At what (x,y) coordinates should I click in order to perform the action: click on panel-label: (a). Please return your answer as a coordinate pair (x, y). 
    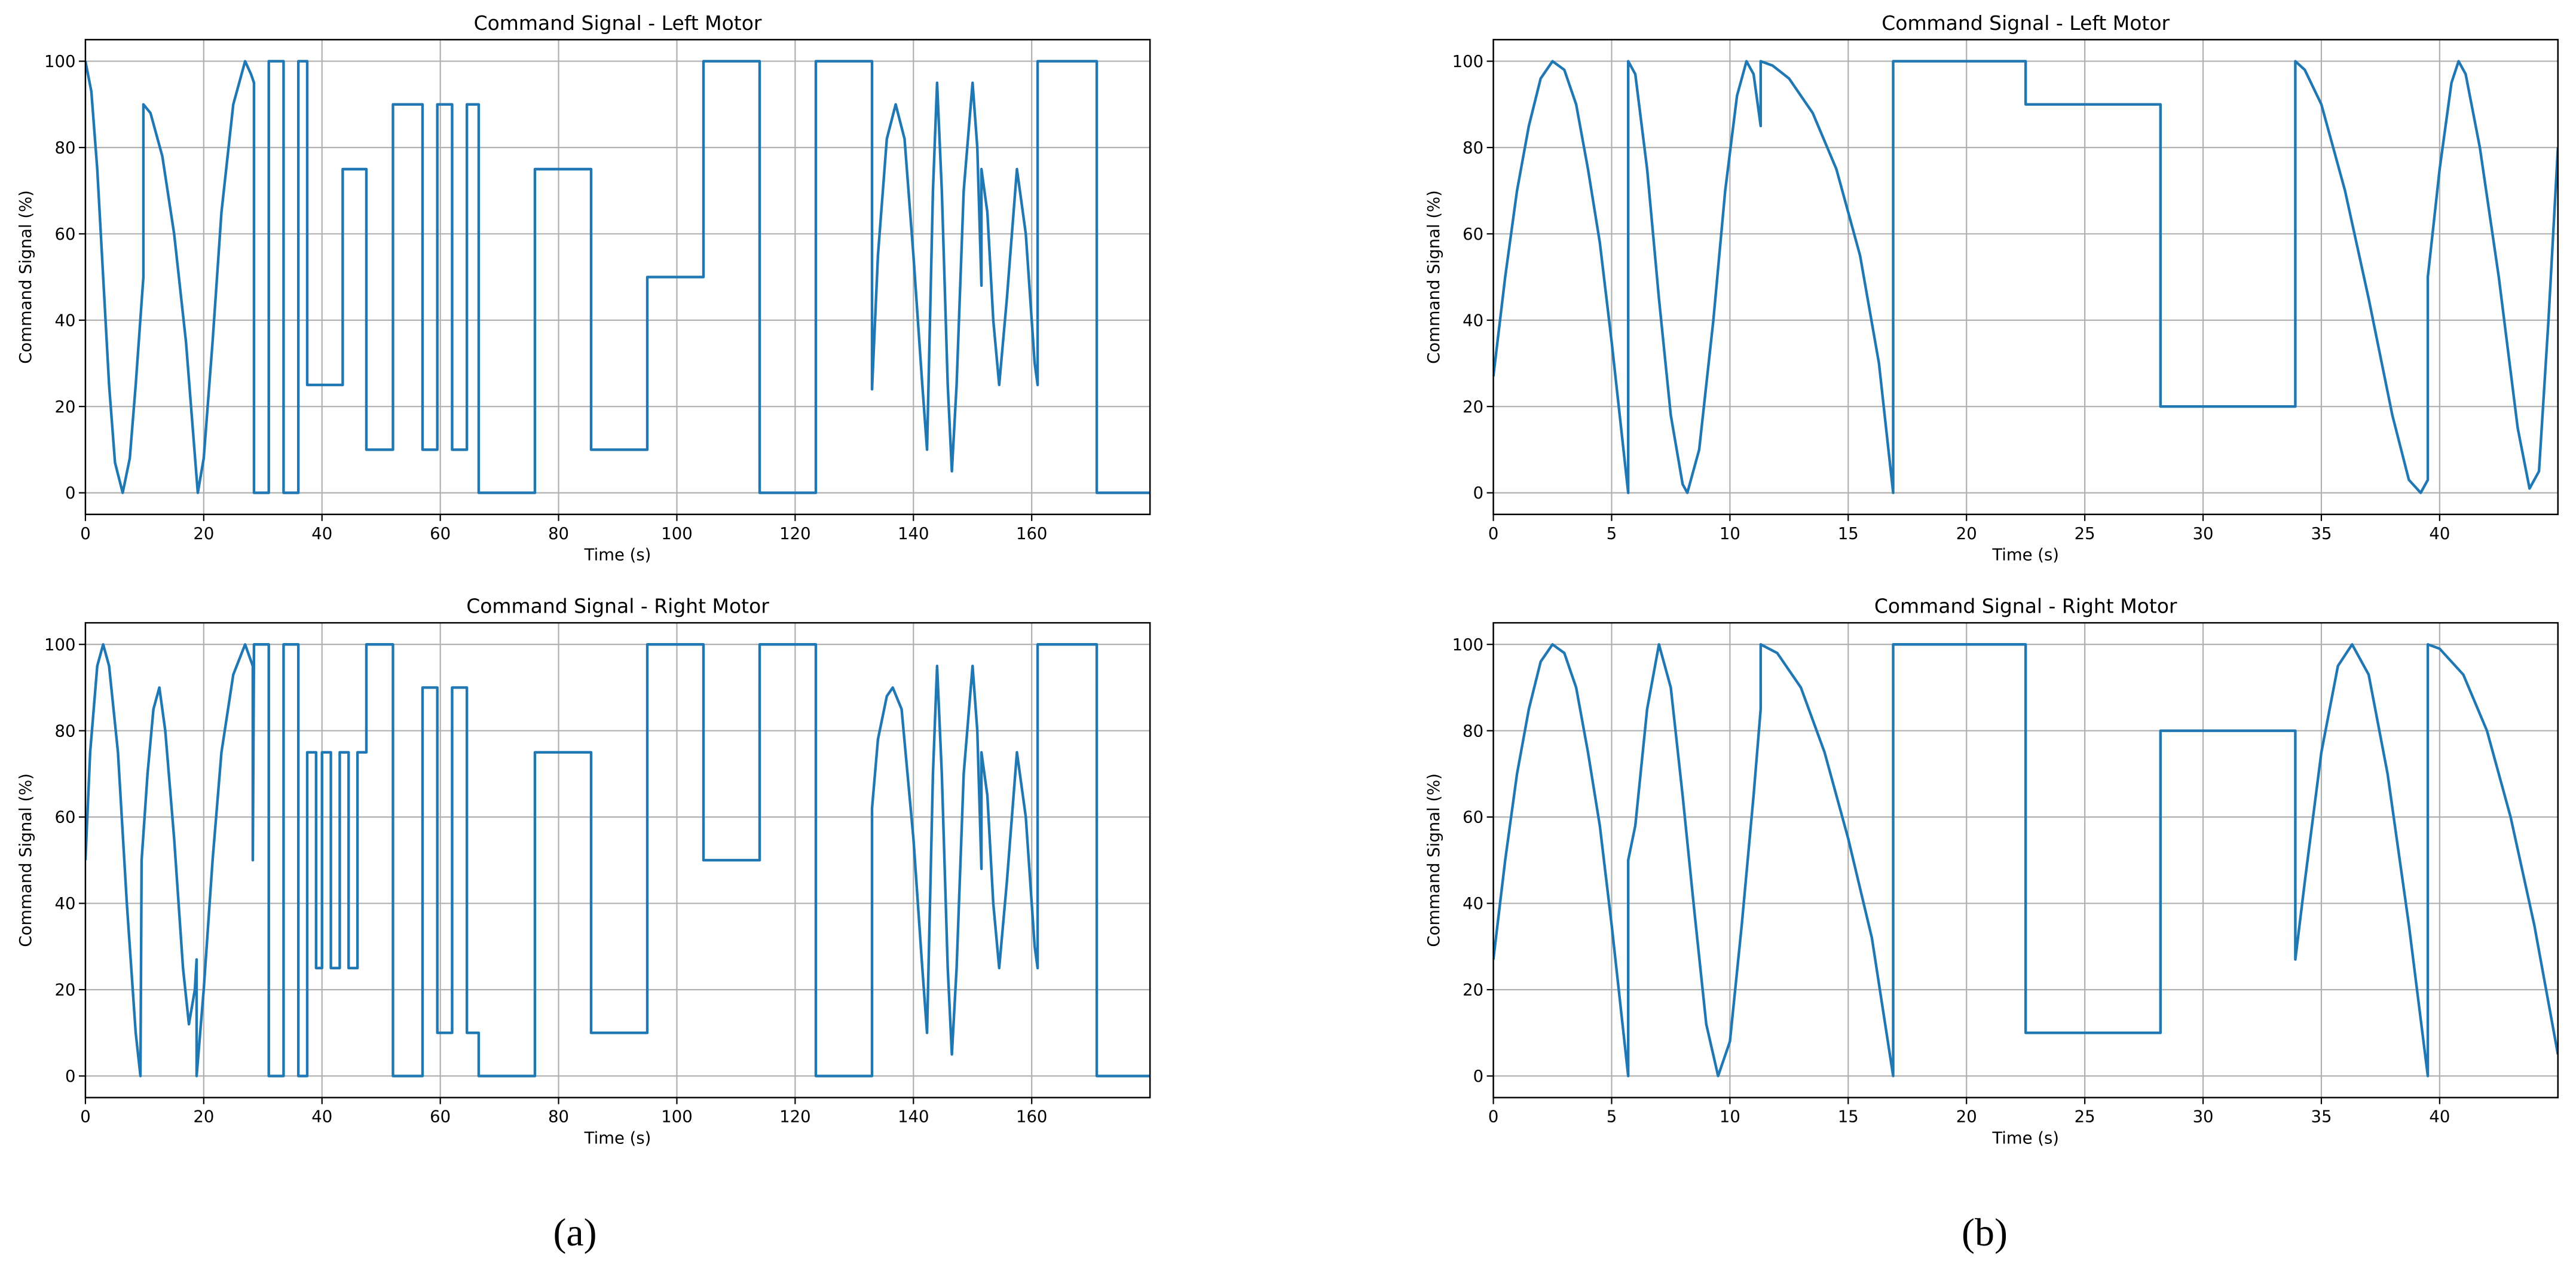
    Looking at the image, I should click on (574, 1232).